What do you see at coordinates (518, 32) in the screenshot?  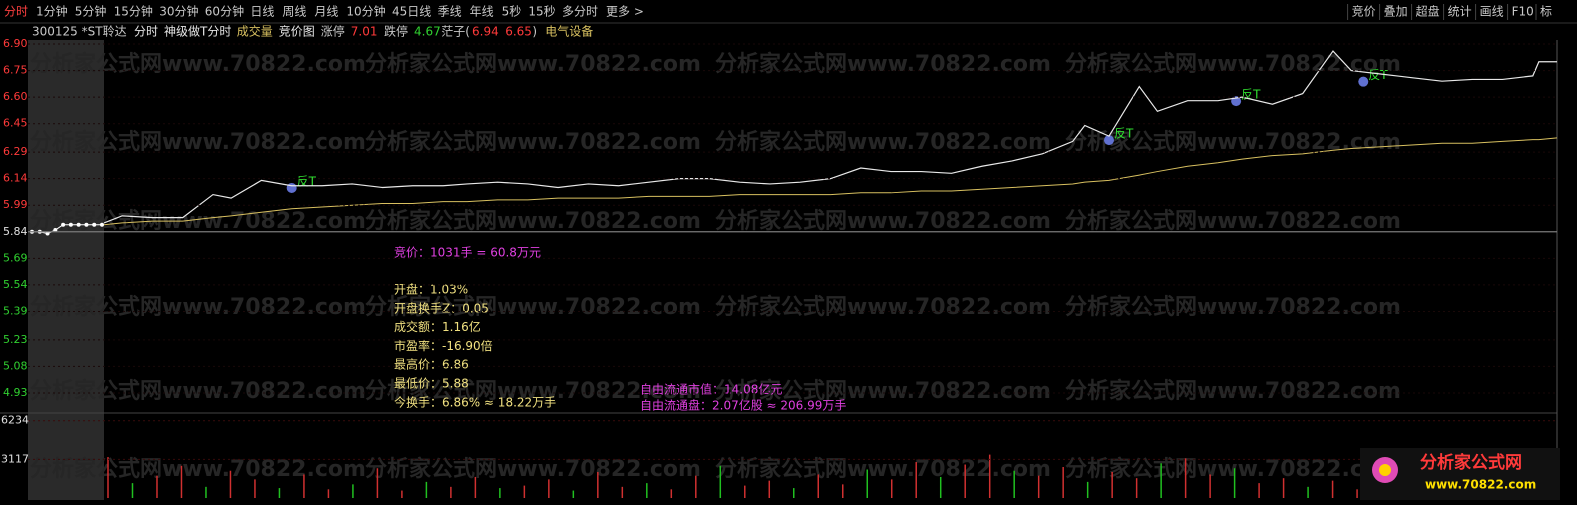 I see `info-item: 6.65` at bounding box center [518, 32].